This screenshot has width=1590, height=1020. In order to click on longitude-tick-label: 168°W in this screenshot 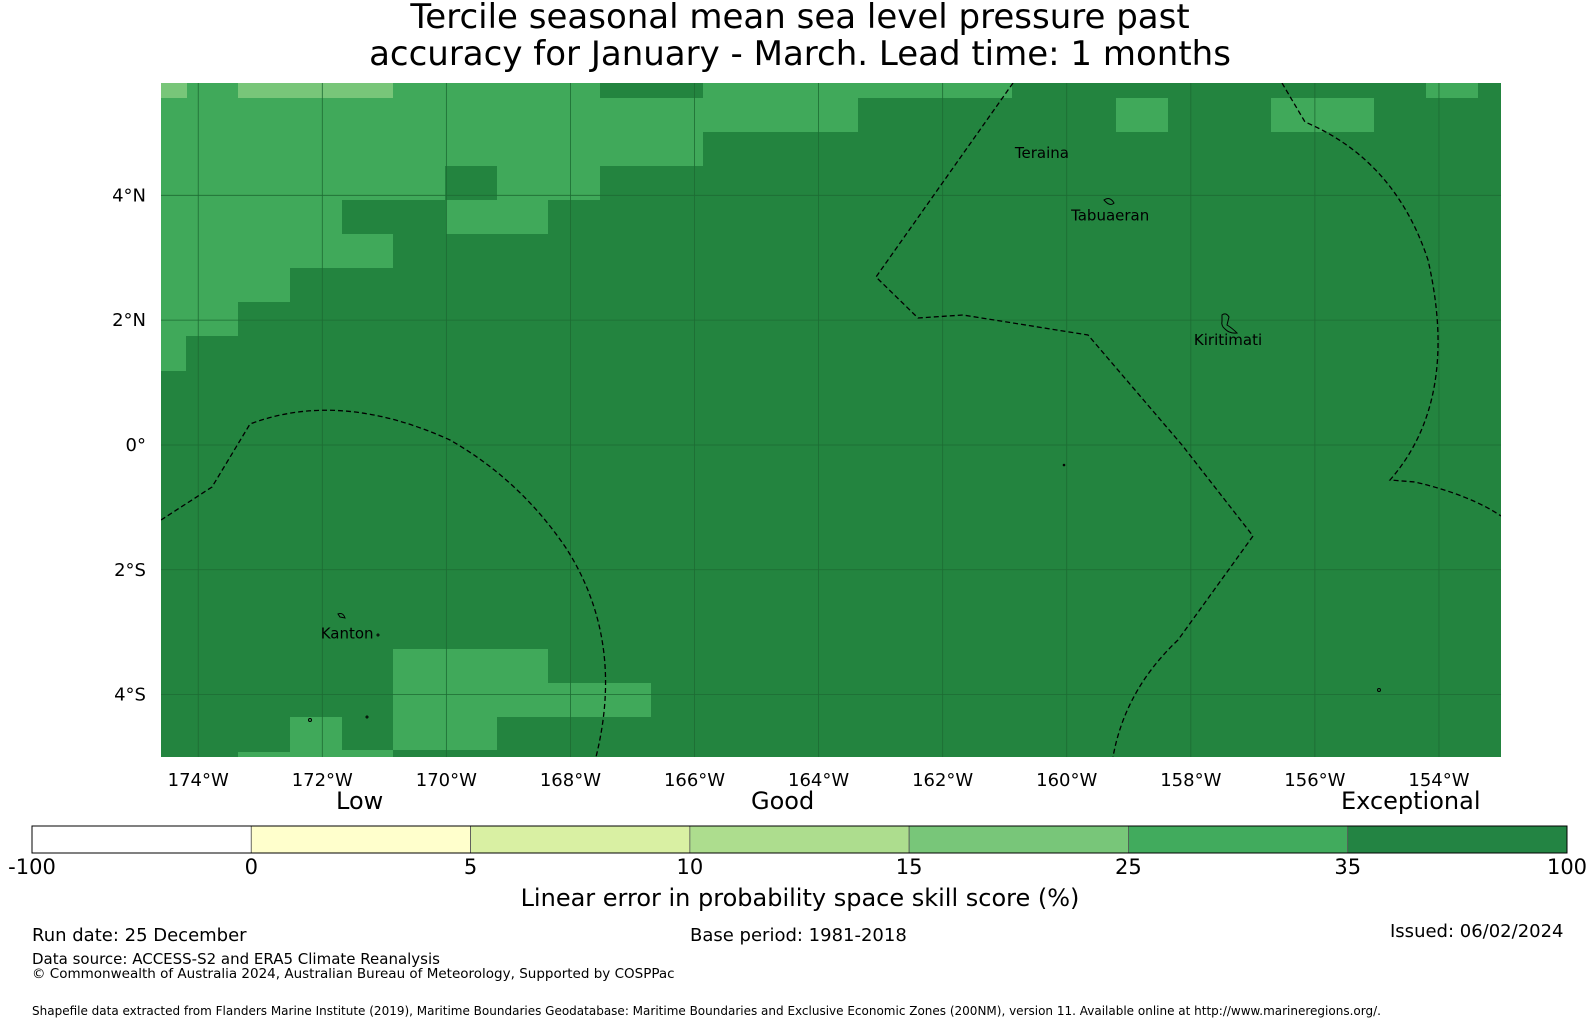, I will do `click(570, 780)`.